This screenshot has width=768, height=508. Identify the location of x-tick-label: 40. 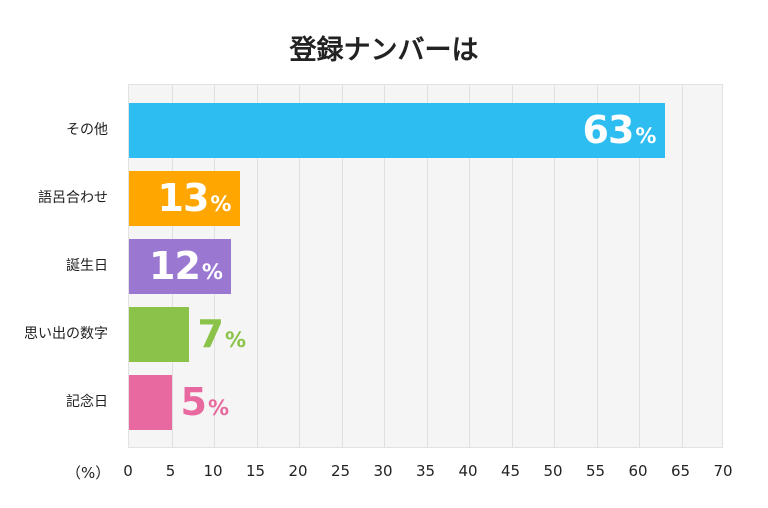
(468, 471).